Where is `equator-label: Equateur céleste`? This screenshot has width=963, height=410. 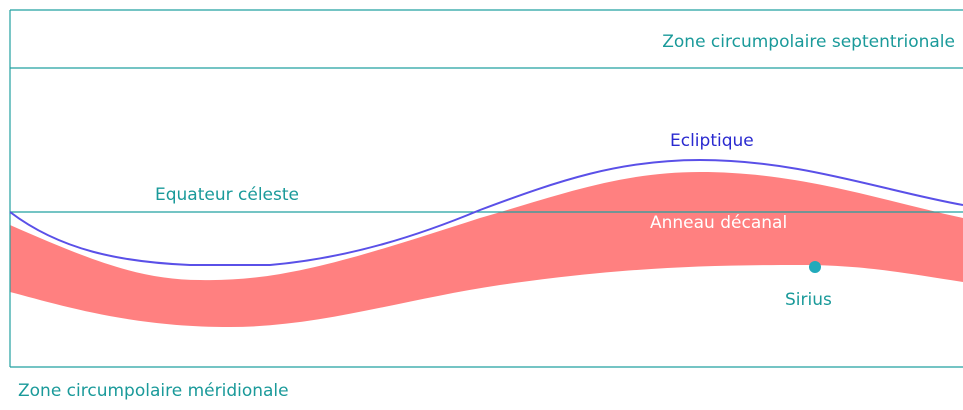
equator-label: Equateur céleste is located at coordinates (227, 195).